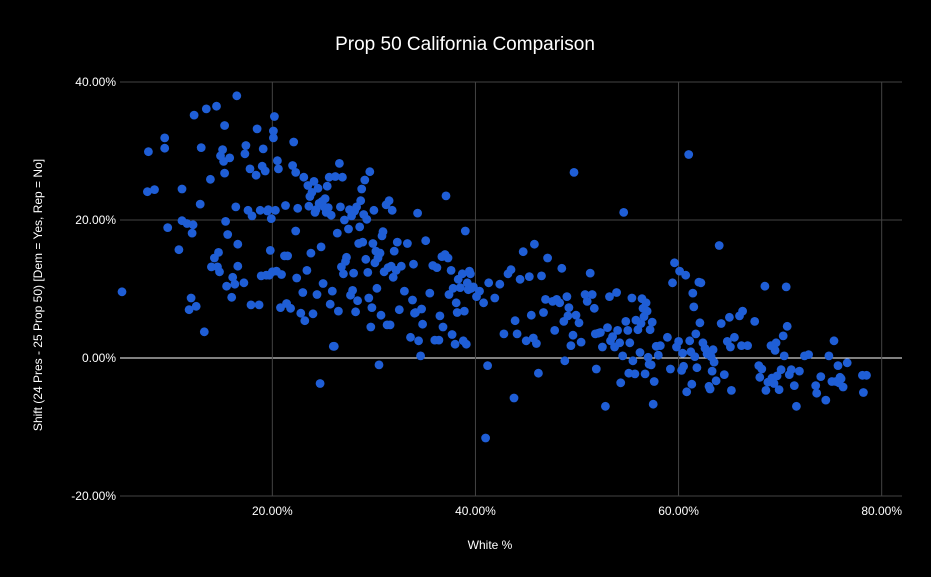 This screenshot has height=577, width=931. What do you see at coordinates (465, 44) in the screenshot?
I see `chart-title: Prop 50 California Comparison` at bounding box center [465, 44].